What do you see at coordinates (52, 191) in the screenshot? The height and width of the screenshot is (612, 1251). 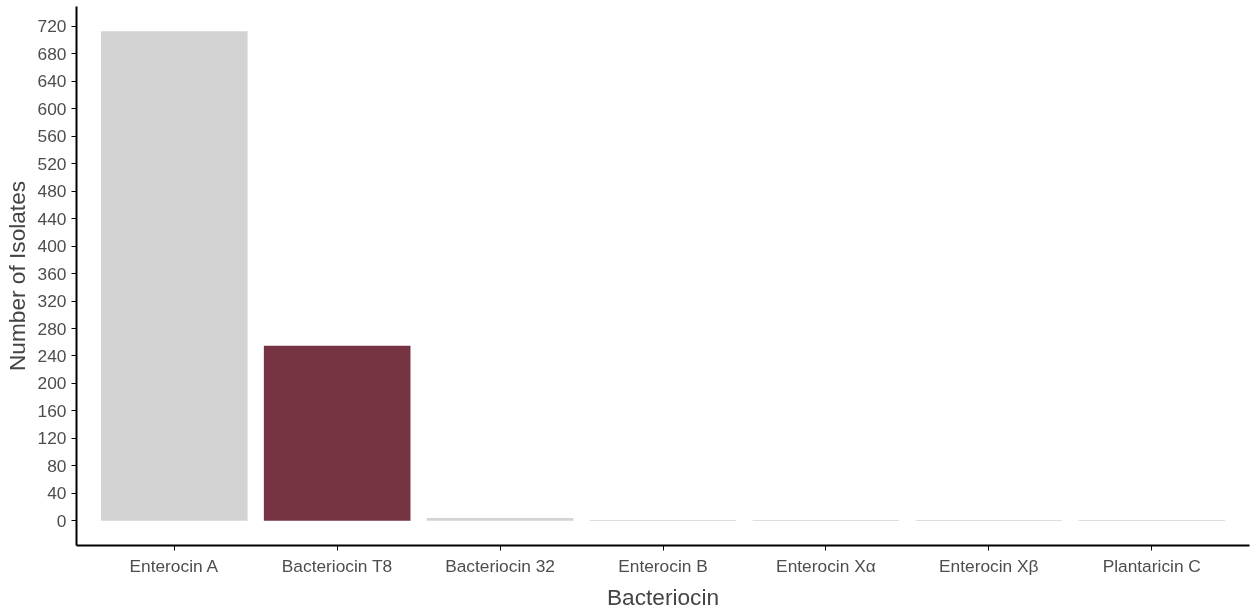 I see `y-tick-label: 480` at bounding box center [52, 191].